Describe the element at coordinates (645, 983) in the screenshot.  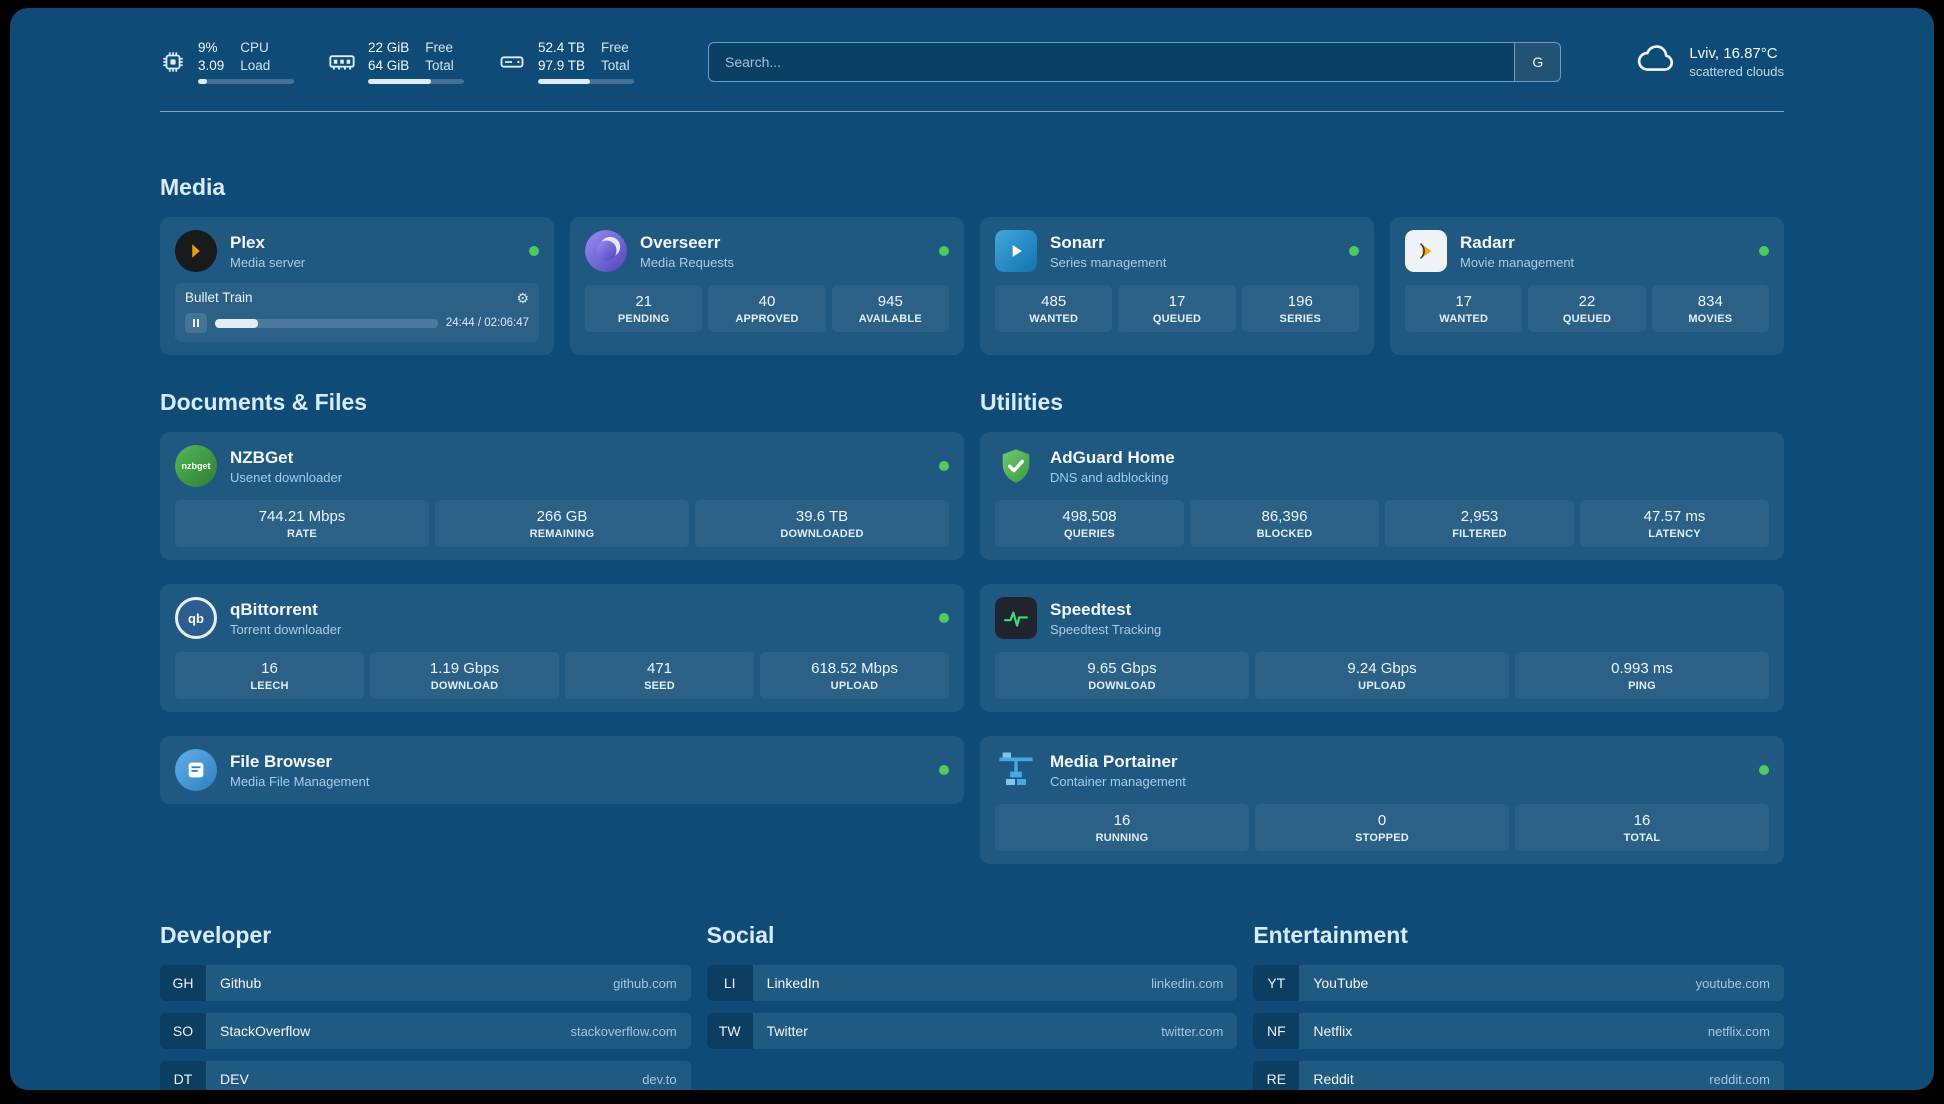
I see `bookmark-url: github.com` at that location.